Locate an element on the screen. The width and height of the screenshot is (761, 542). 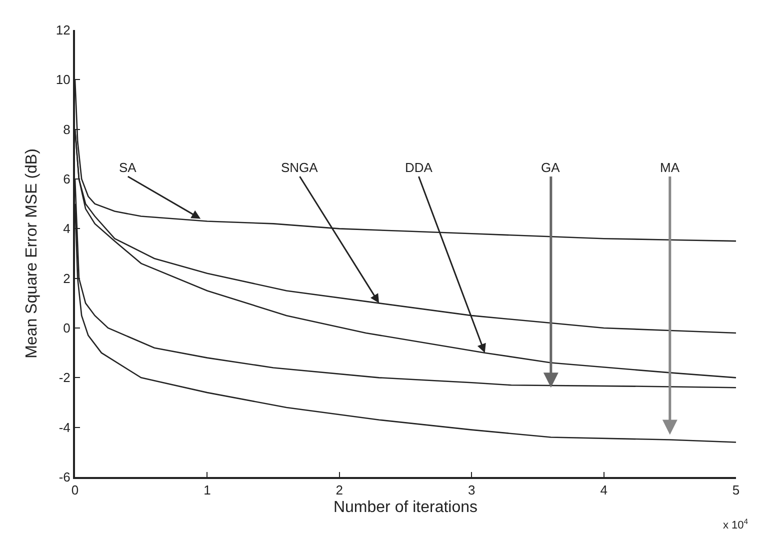
x-tick-label: 1 is located at coordinates (207, 490).